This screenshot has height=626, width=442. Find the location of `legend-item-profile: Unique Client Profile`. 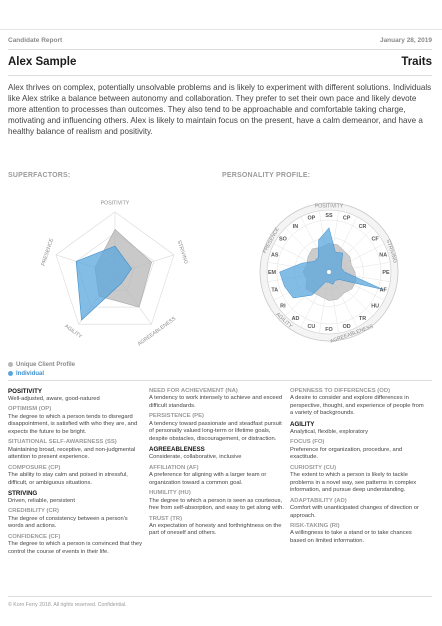

legend-item-profile: Unique Client Profile is located at coordinates (41, 364).